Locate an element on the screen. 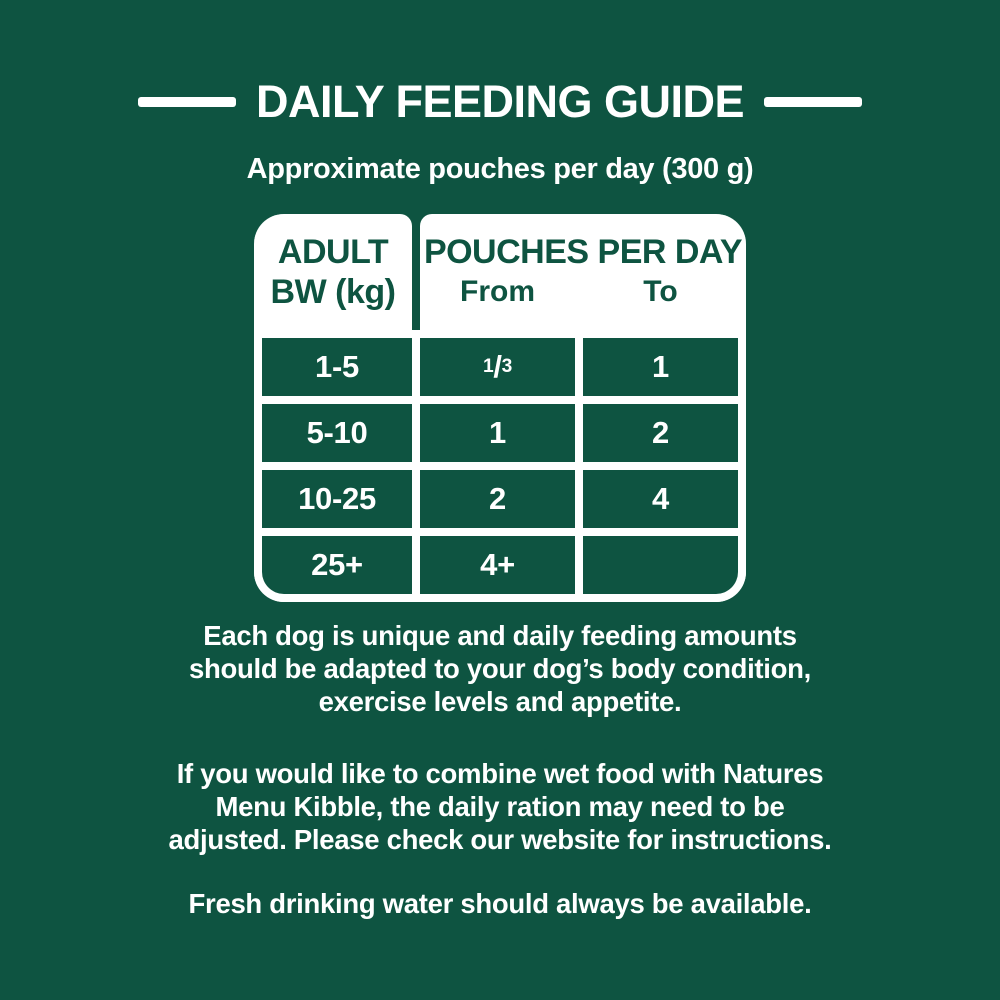 This screenshot has width=1000, height=1000. header-from-to-row: From To is located at coordinates (583, 292).